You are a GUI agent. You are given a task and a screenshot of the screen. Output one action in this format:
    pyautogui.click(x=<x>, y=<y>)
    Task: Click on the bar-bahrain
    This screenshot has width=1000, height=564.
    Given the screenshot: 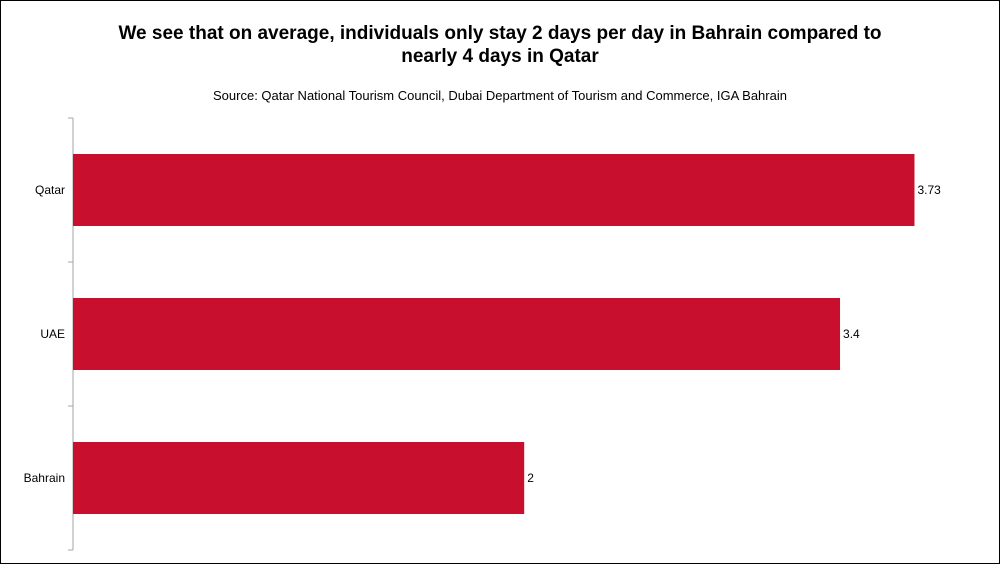 What is the action you would take?
    pyautogui.click(x=299, y=478)
    